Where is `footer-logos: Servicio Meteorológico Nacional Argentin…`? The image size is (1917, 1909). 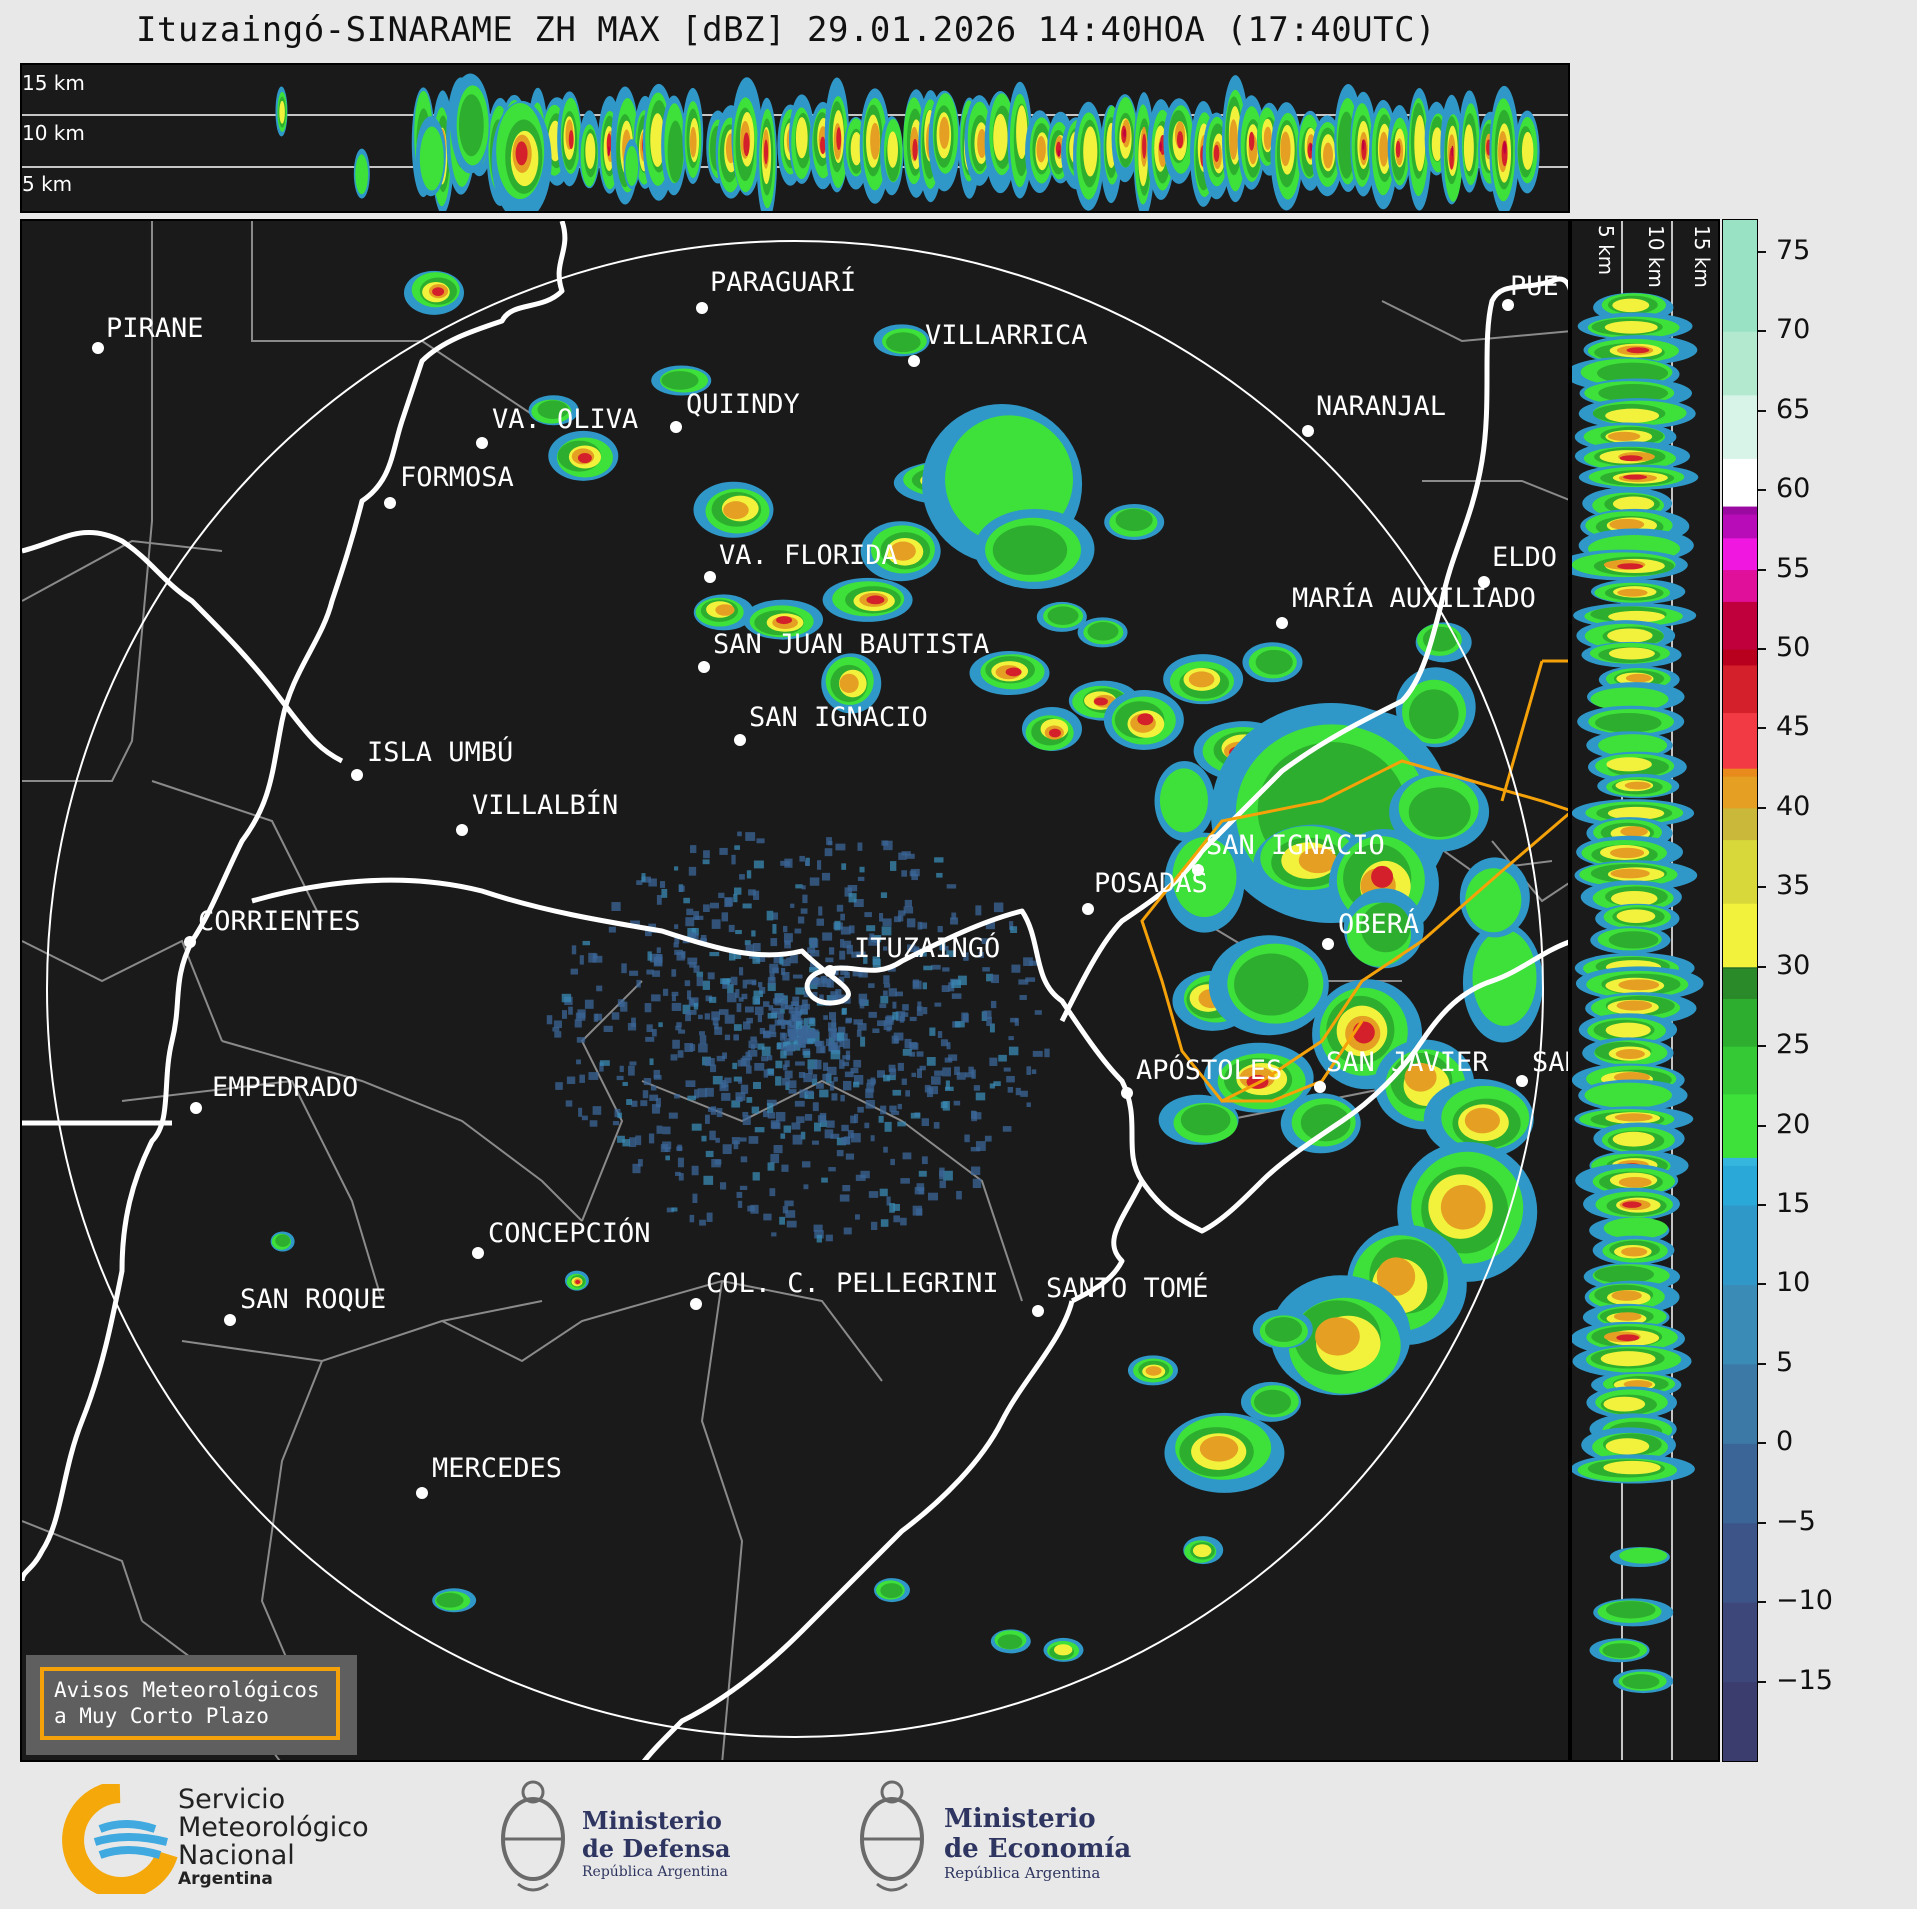 footer-logos: Servicio Meteorológico Nacional Argentin… is located at coordinates (958, 1835).